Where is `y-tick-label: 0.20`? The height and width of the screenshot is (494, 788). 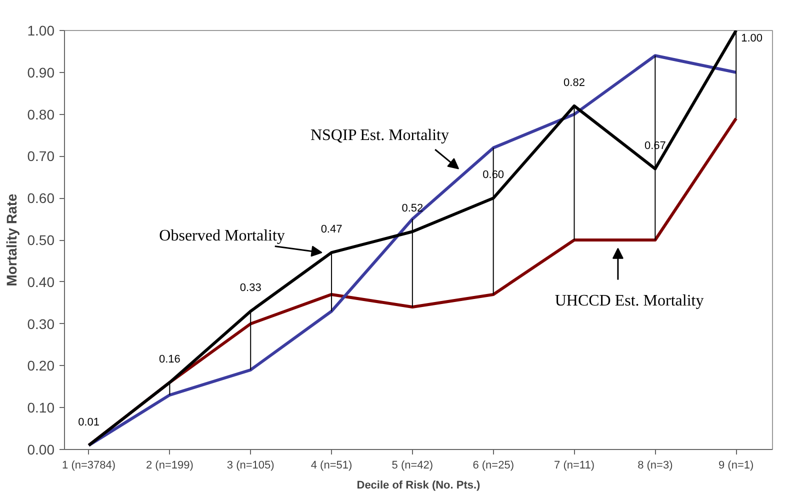
y-tick-label: 0.20 is located at coordinates (41, 366).